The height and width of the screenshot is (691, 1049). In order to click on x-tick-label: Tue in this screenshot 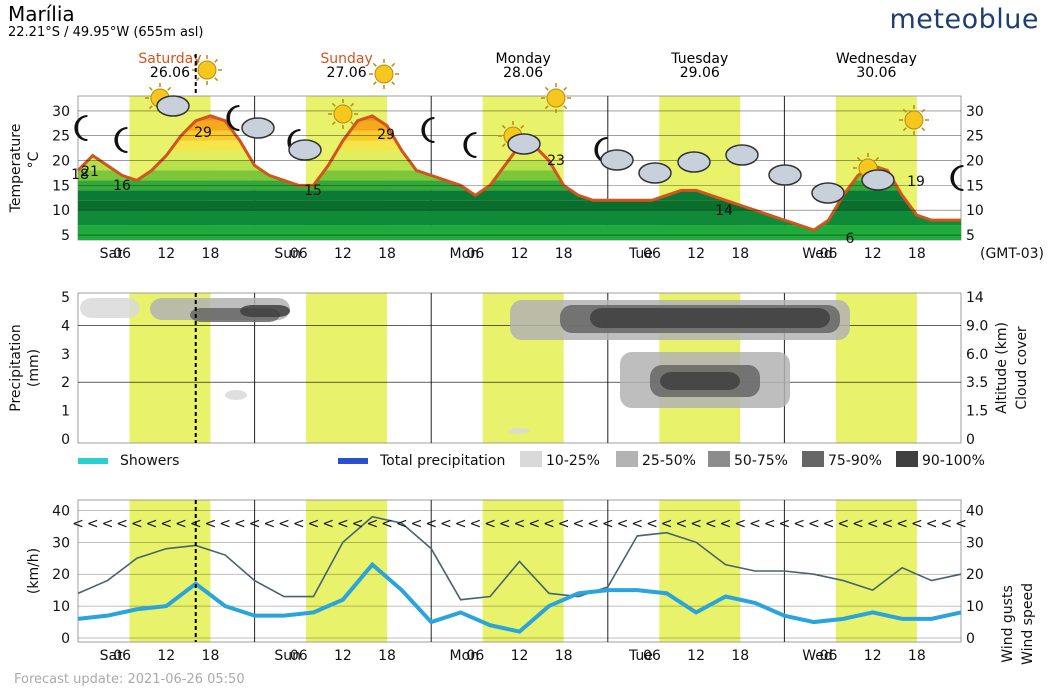, I will do `click(640, 254)`.